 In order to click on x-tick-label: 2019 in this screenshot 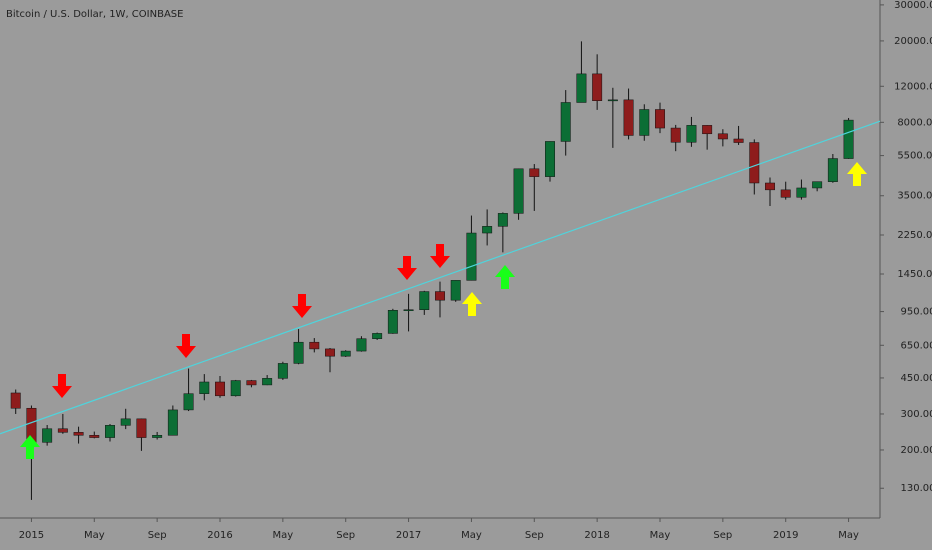, I will do `click(785, 535)`.